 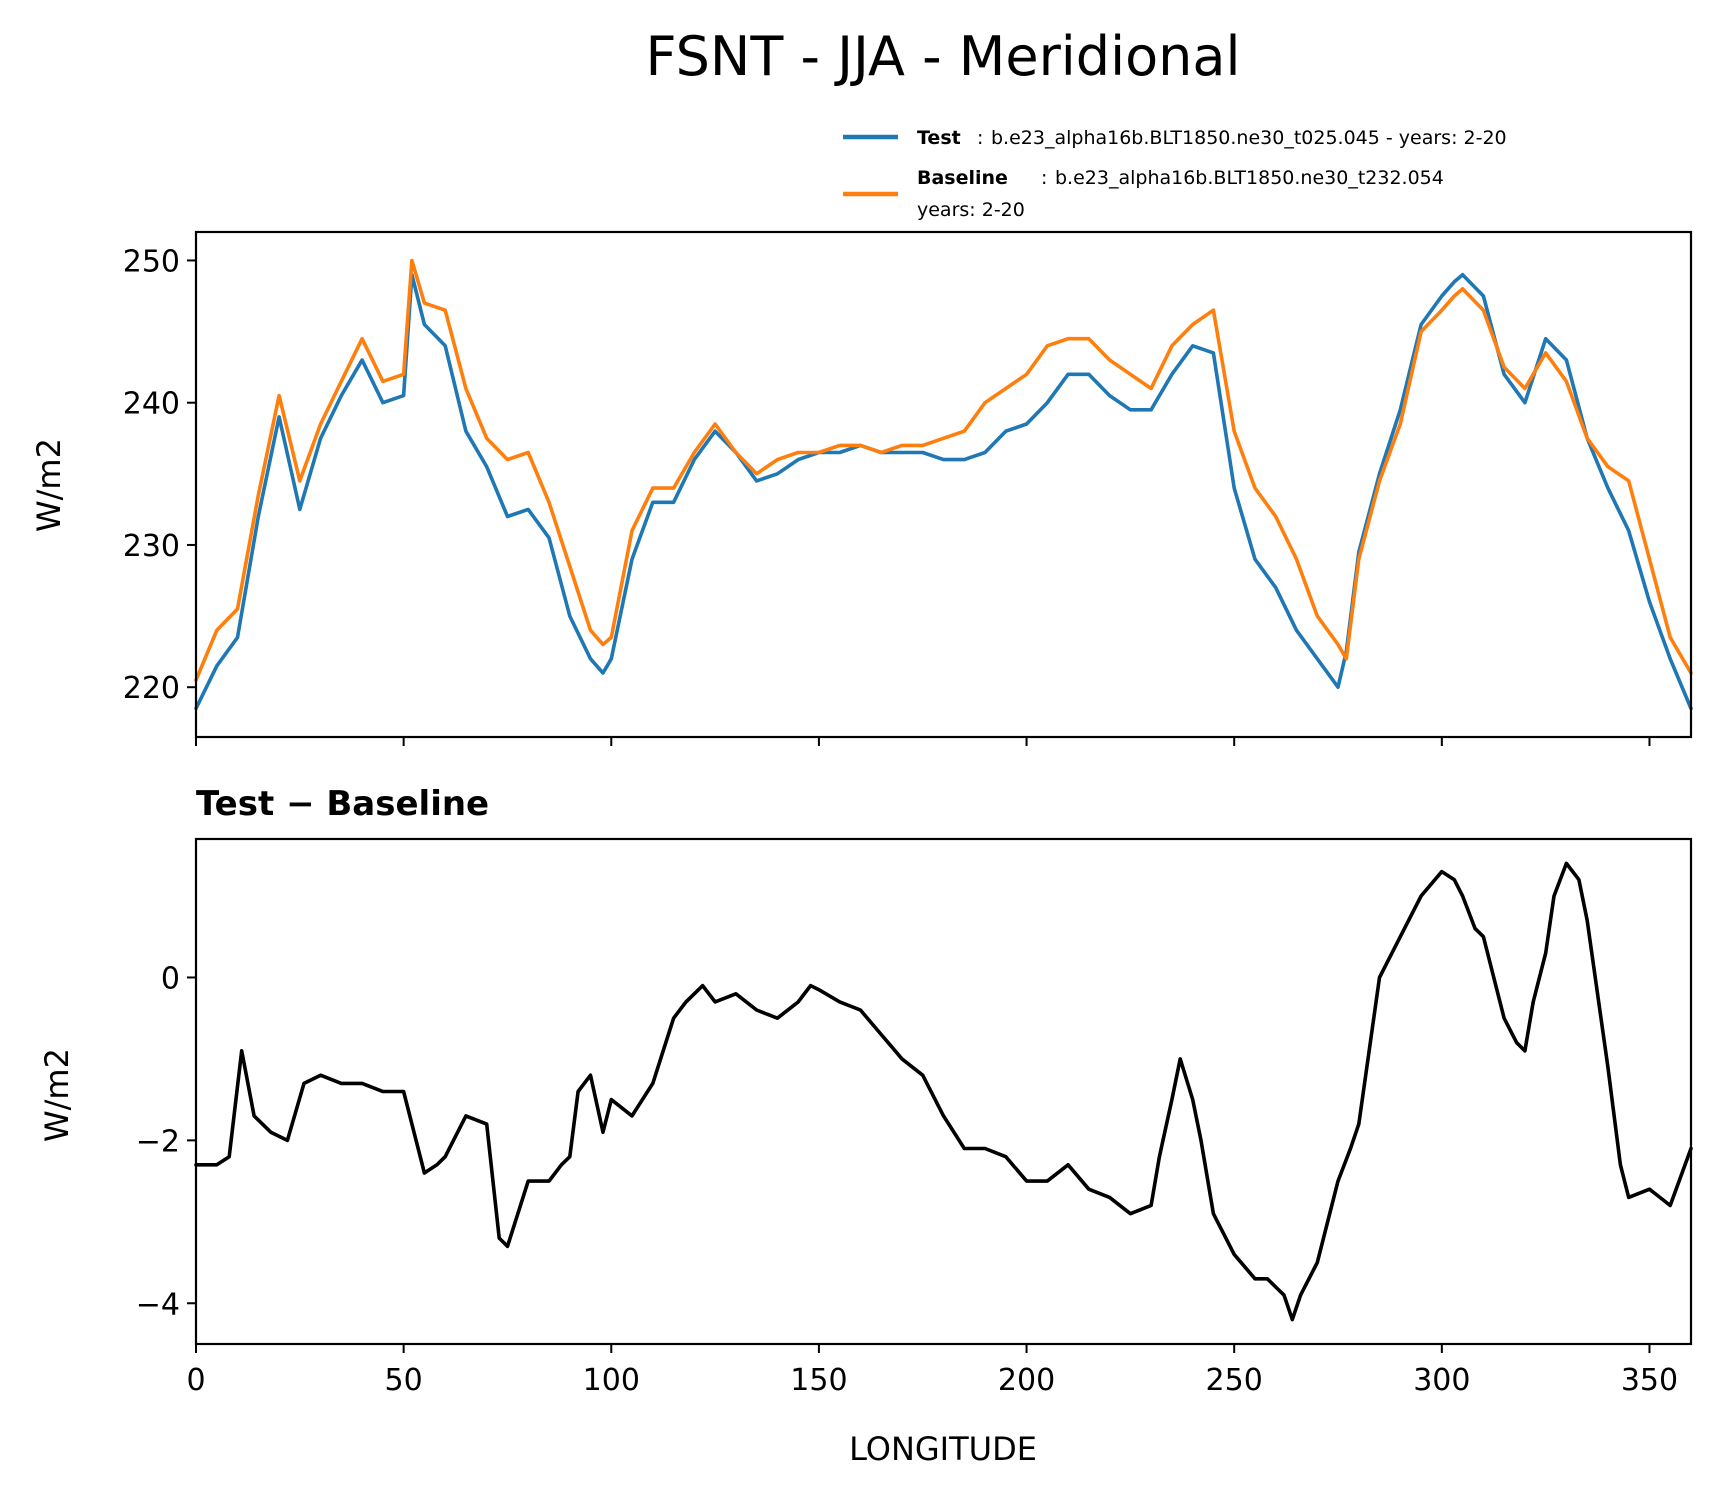 What do you see at coordinates (159, 475) in the screenshot?
I see `top-y-ticks: 220 230 240 250` at bounding box center [159, 475].